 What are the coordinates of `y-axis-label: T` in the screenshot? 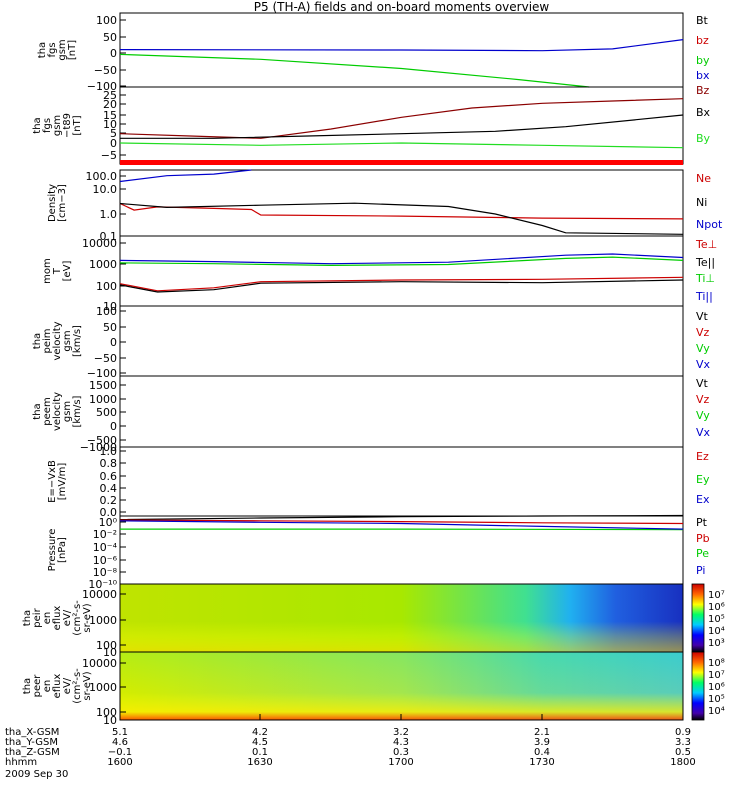 It's located at (57, 271).